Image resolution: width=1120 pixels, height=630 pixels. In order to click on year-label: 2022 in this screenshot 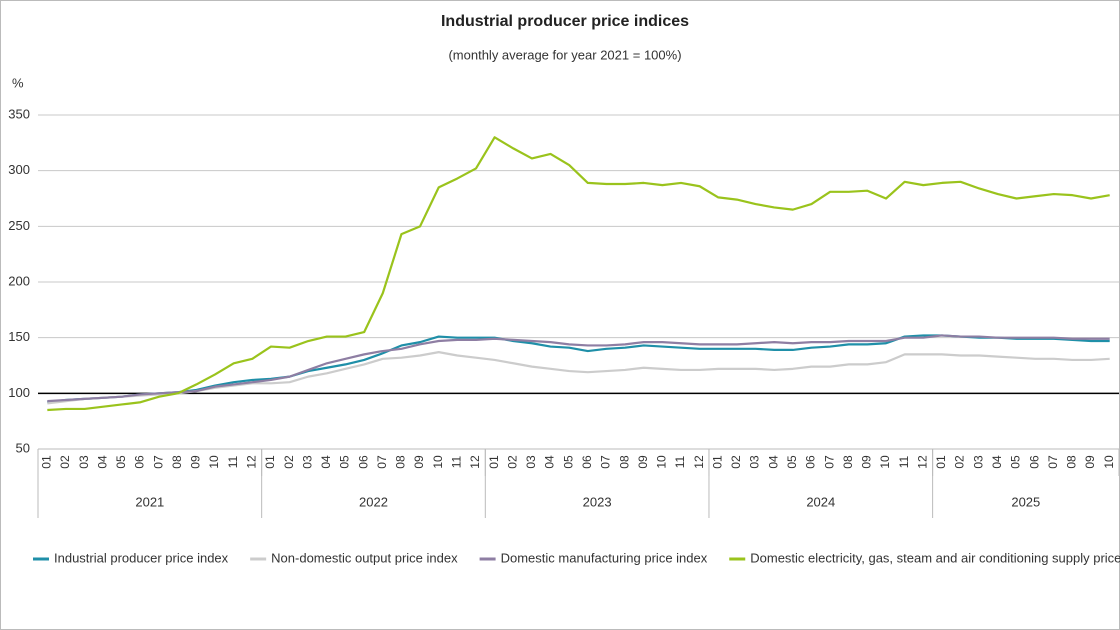, I will do `click(373, 501)`.